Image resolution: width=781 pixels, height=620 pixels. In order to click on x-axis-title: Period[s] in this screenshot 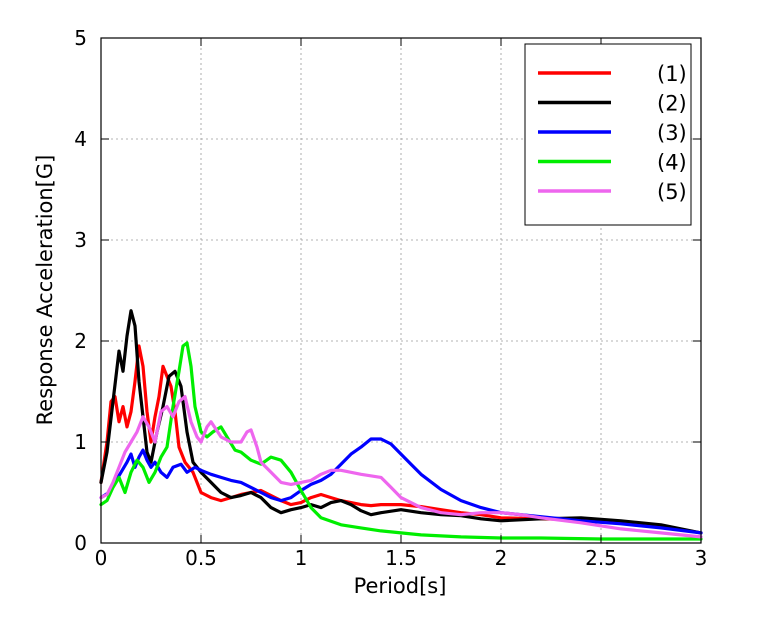, I will do `click(400, 586)`.